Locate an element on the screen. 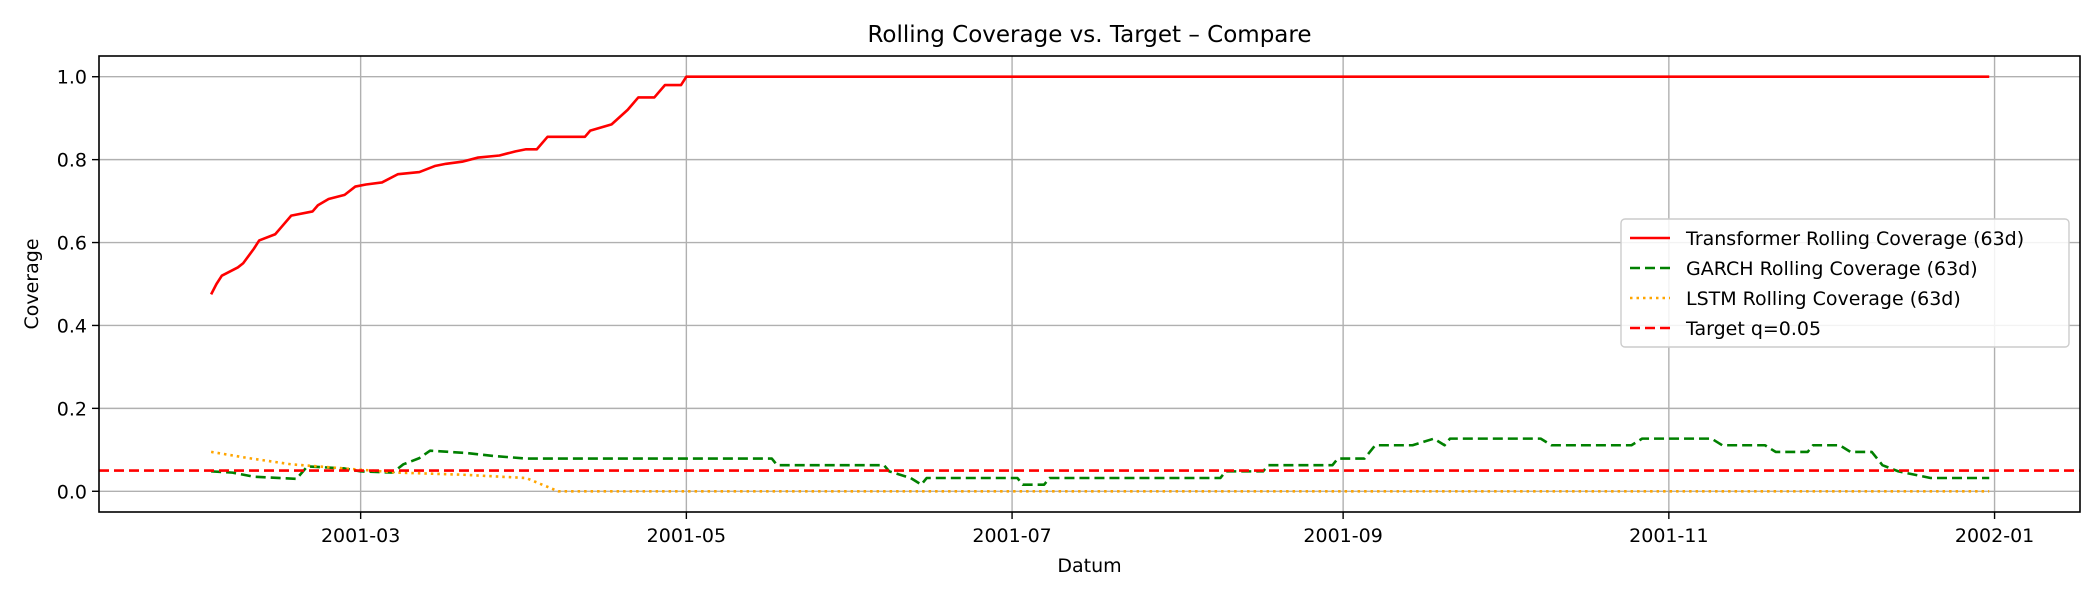  y-axis-label: Coverage is located at coordinates (32, 283).